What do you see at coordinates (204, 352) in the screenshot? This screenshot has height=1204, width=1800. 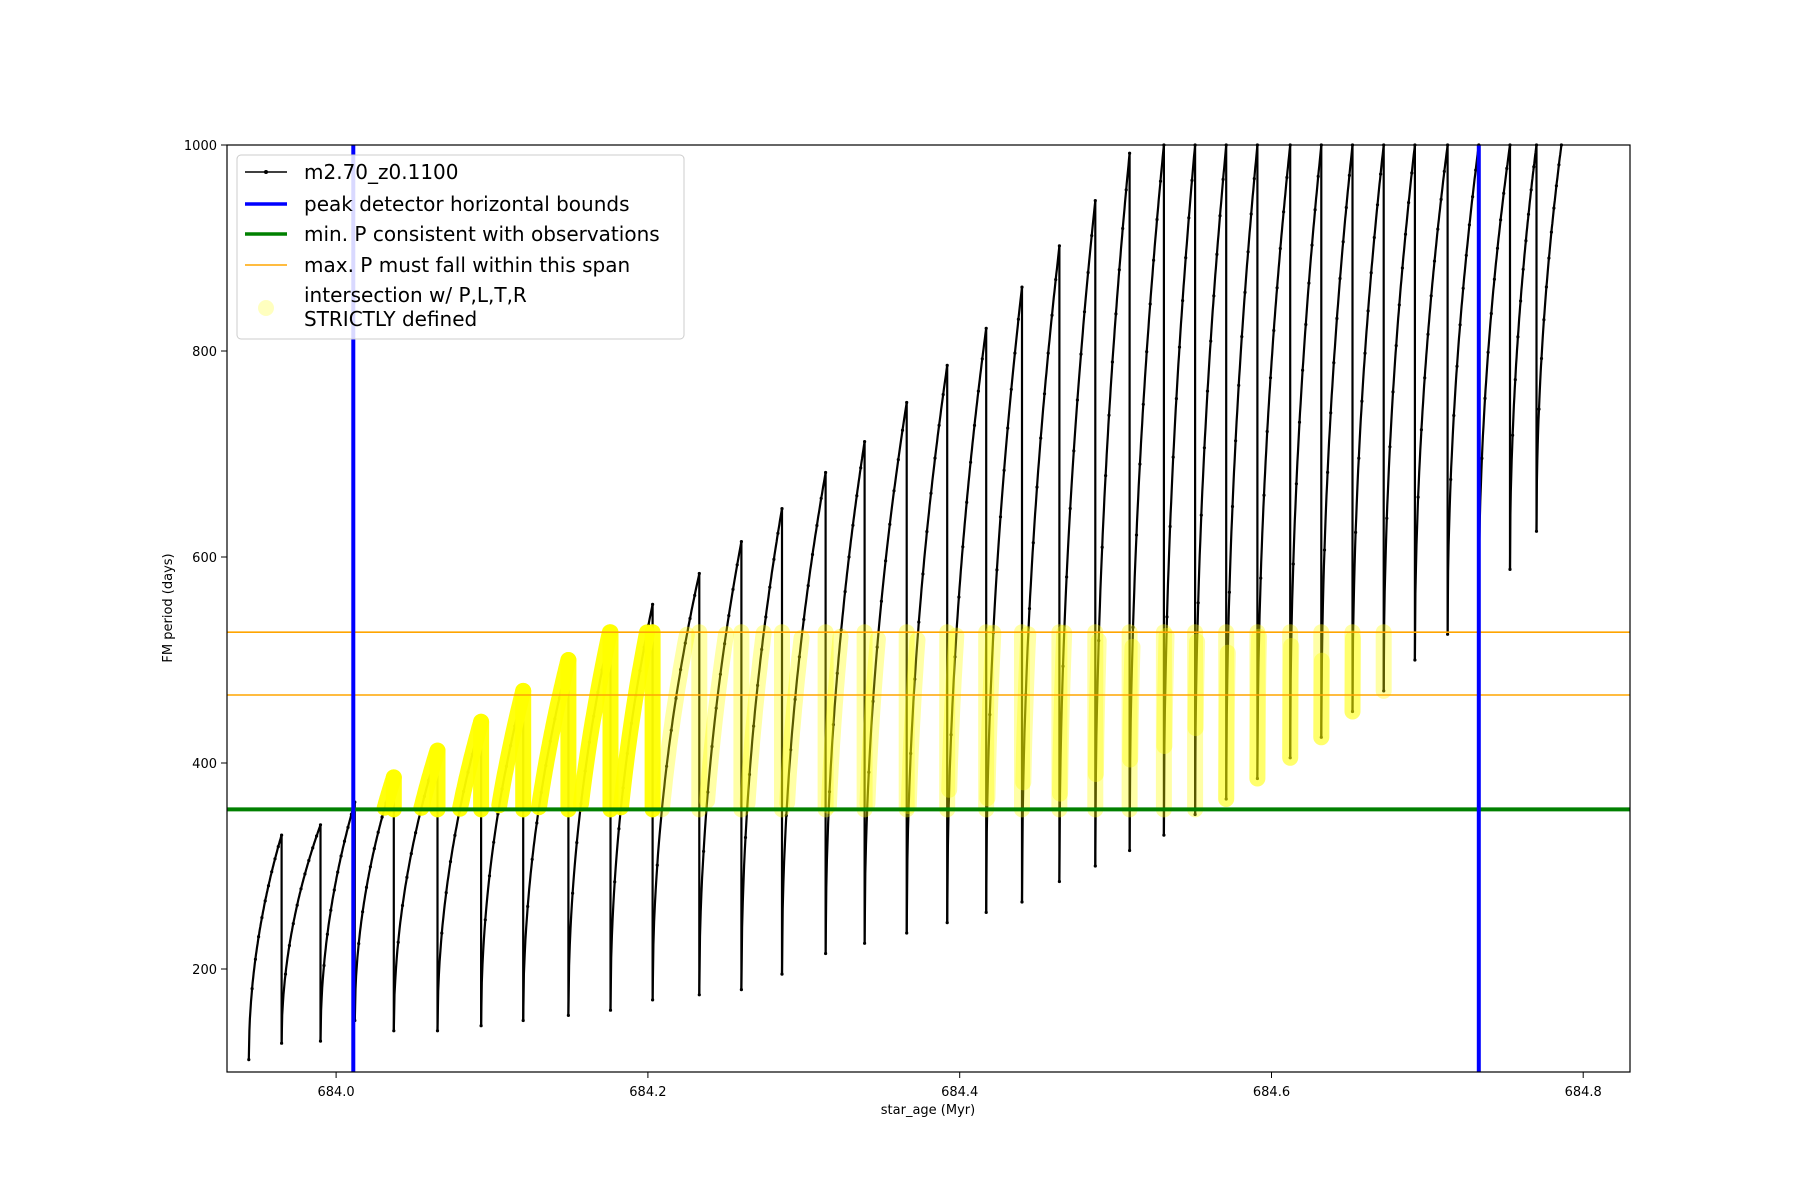 I see `y-tick-label: 800` at bounding box center [204, 352].